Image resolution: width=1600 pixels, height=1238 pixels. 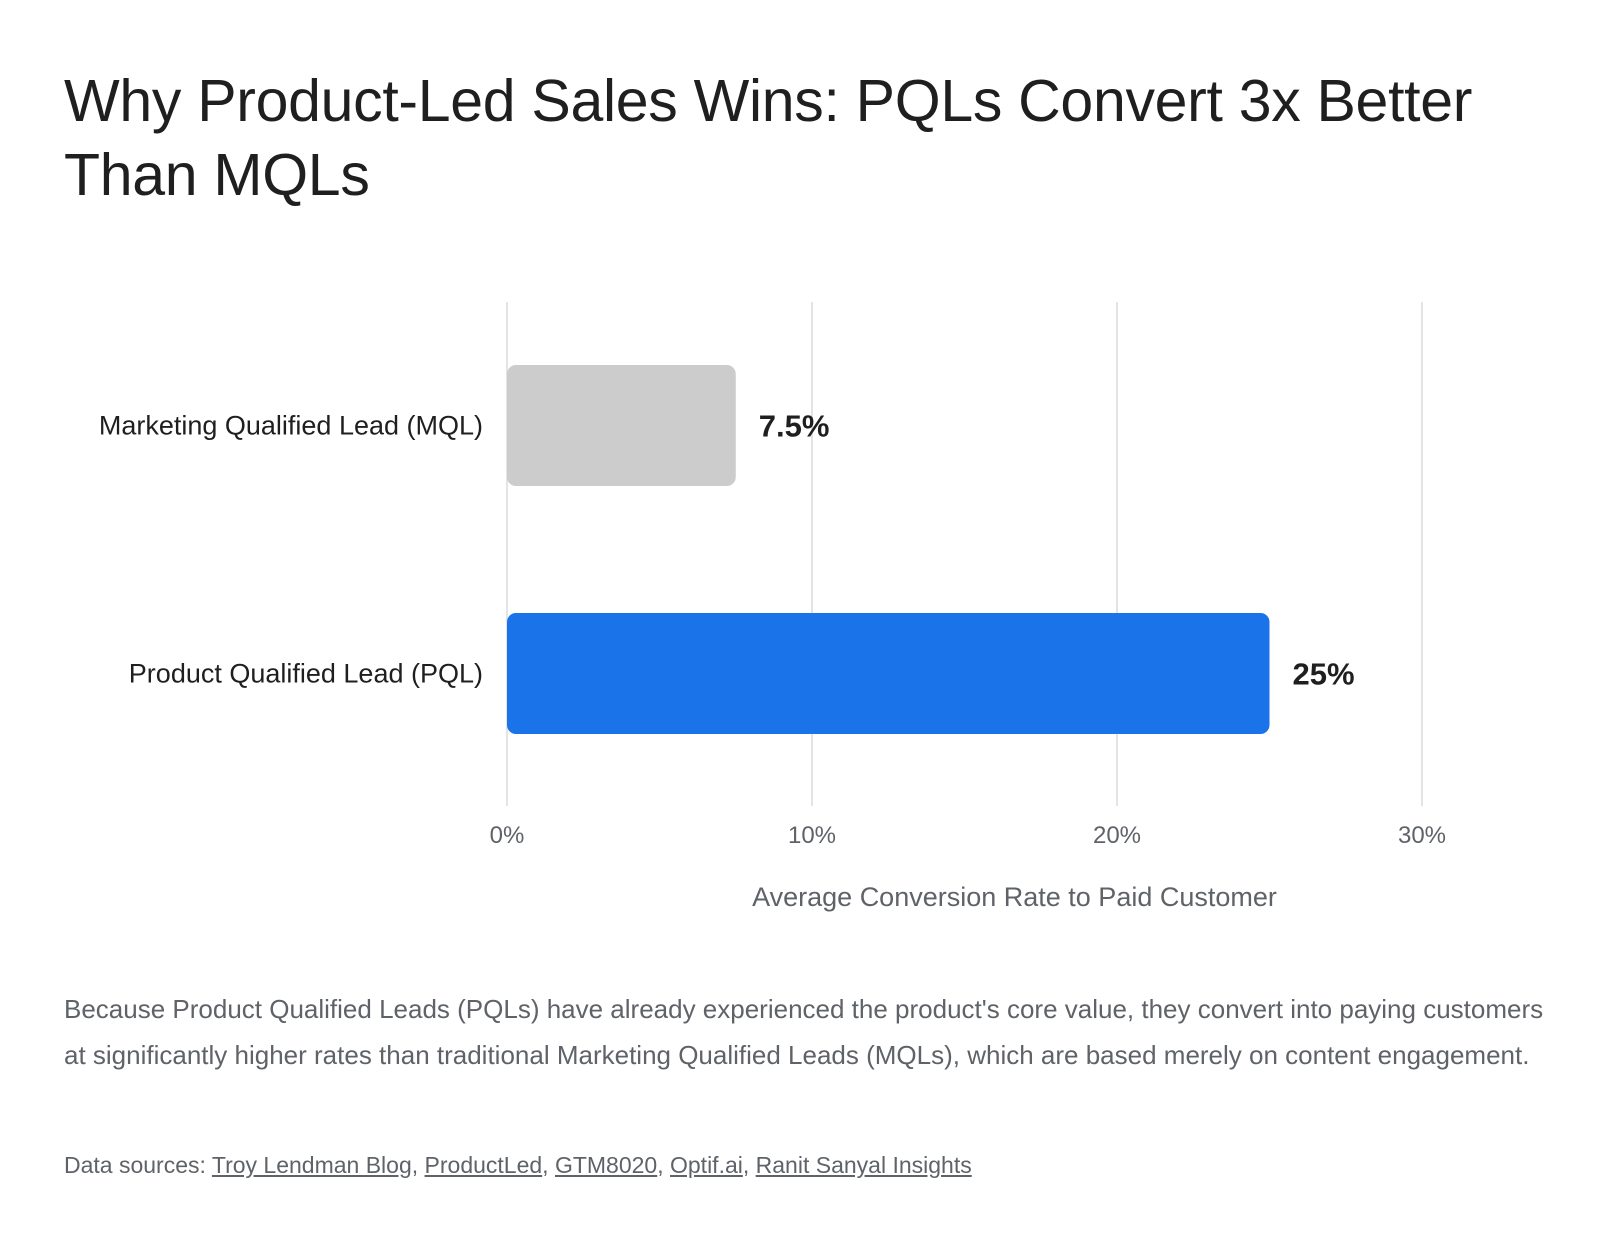 What do you see at coordinates (507, 835) in the screenshot?
I see `x-tick-label: 0%` at bounding box center [507, 835].